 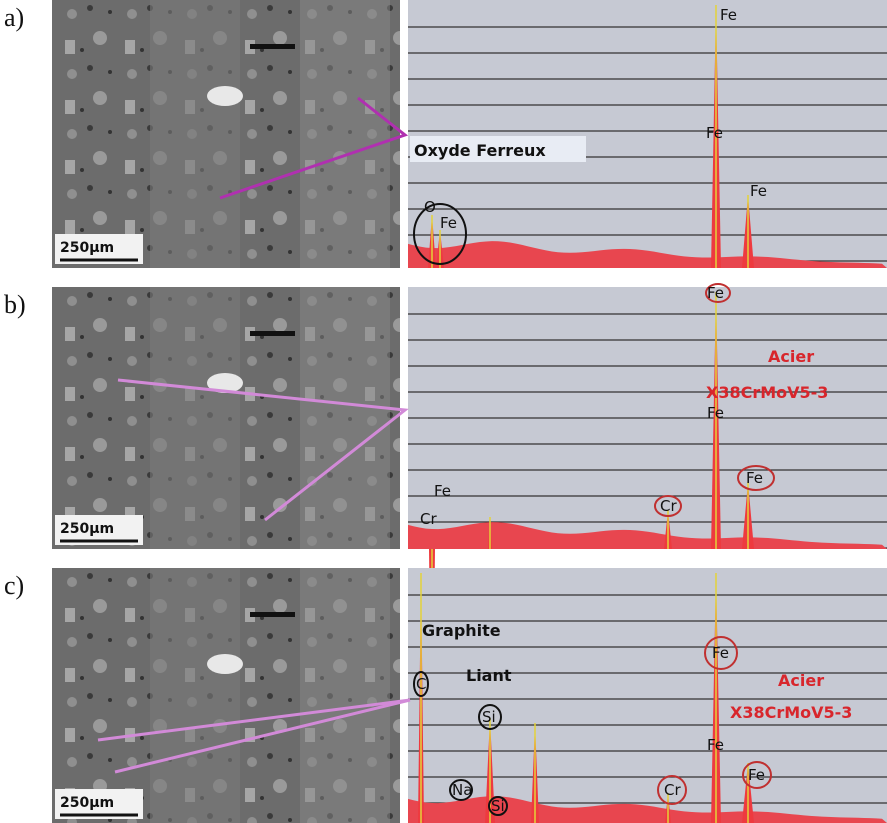 What do you see at coordinates (14, 17) in the screenshot?
I see `panel-label: a)` at bounding box center [14, 17].